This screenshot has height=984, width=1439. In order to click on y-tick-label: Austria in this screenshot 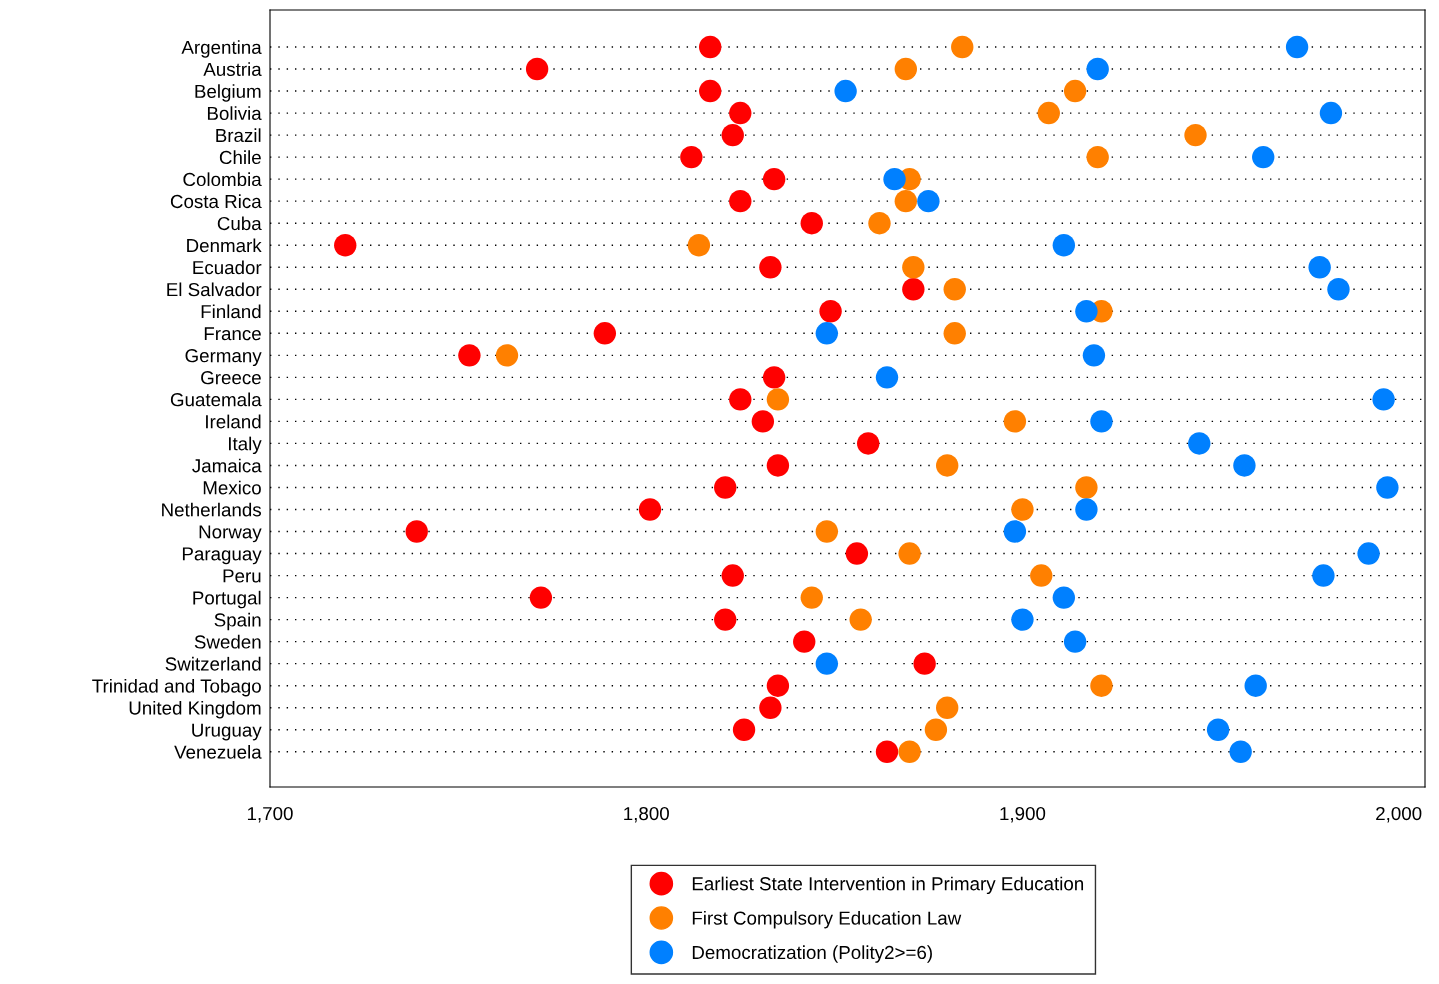, I will do `click(232, 69)`.